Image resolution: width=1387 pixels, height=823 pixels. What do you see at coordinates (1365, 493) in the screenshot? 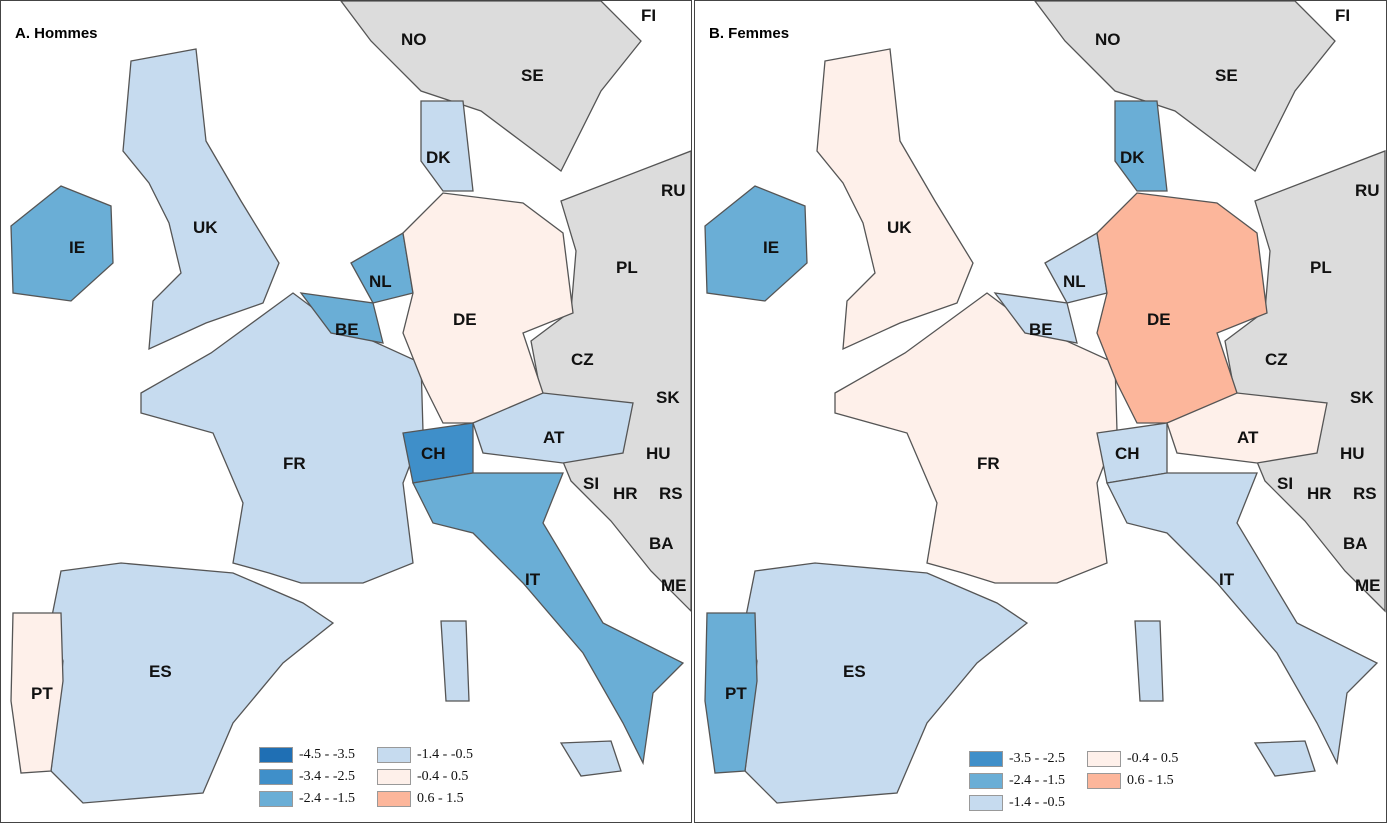
I see `country-label-rs: RS` at bounding box center [1365, 493].